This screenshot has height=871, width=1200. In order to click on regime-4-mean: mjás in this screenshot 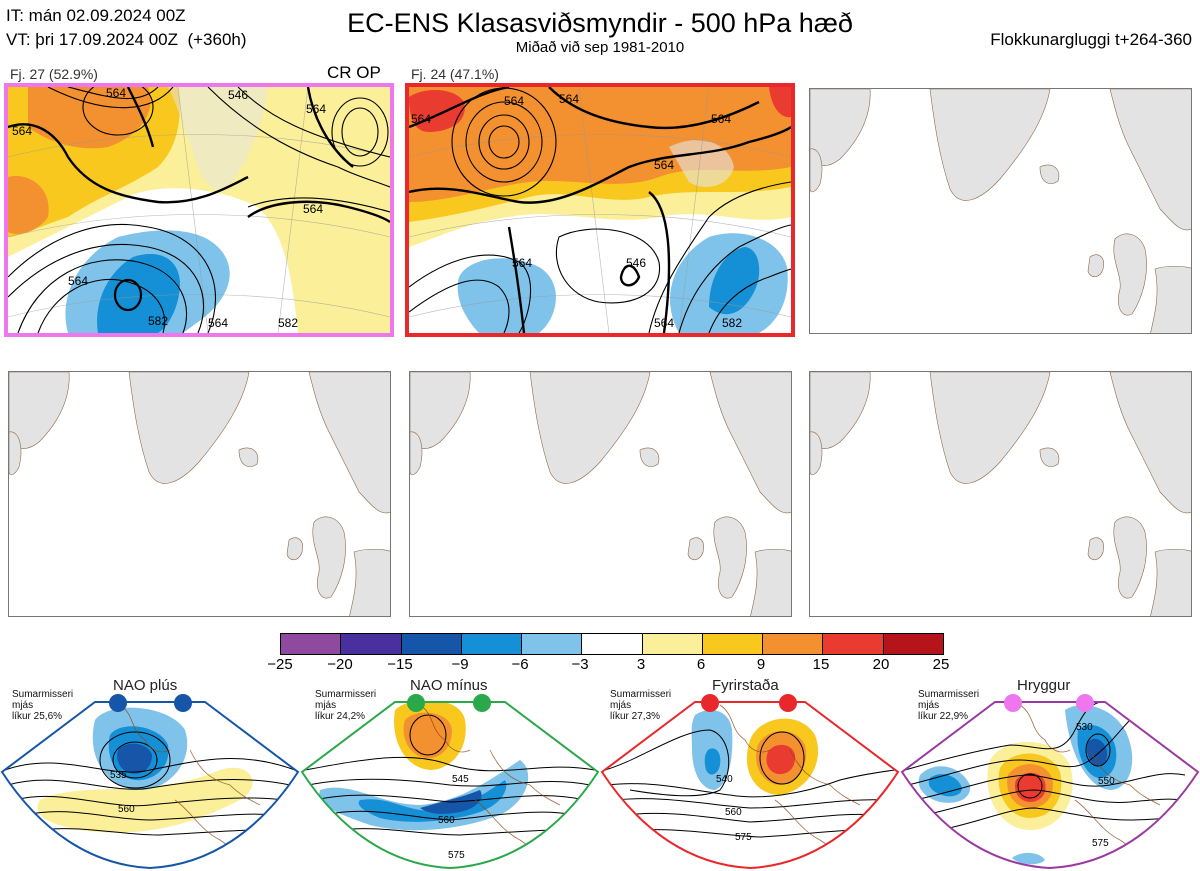, I will do `click(929, 705)`.